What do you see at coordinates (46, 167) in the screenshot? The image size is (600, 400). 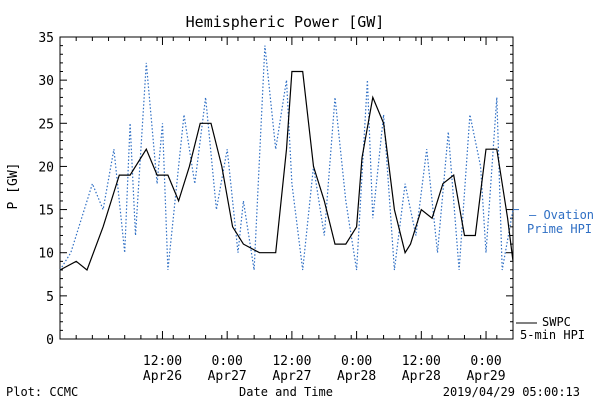 I see `y-tick-label: 20` at bounding box center [46, 167].